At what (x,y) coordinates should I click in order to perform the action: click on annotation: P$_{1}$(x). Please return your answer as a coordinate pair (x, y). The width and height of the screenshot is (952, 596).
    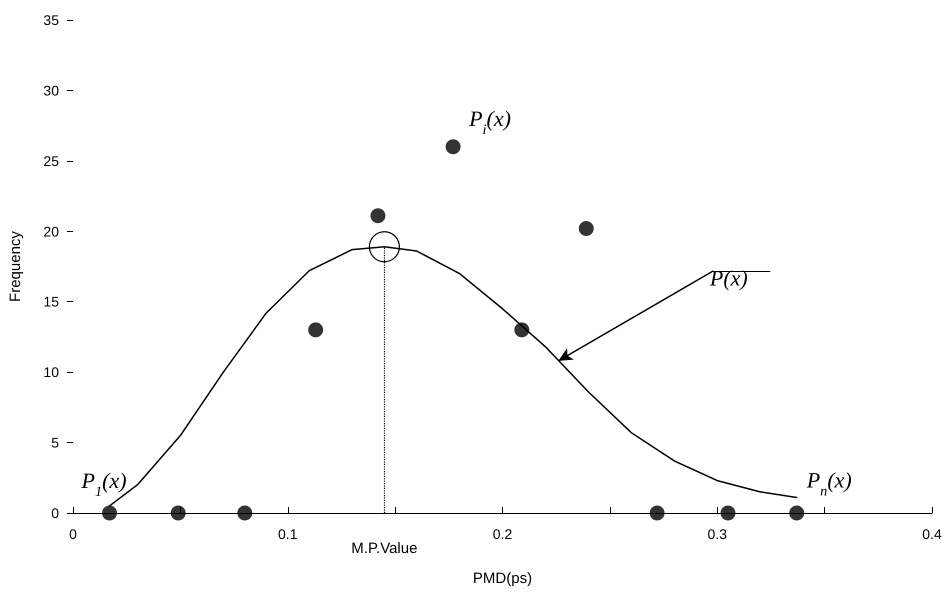
    Looking at the image, I should click on (103, 484).